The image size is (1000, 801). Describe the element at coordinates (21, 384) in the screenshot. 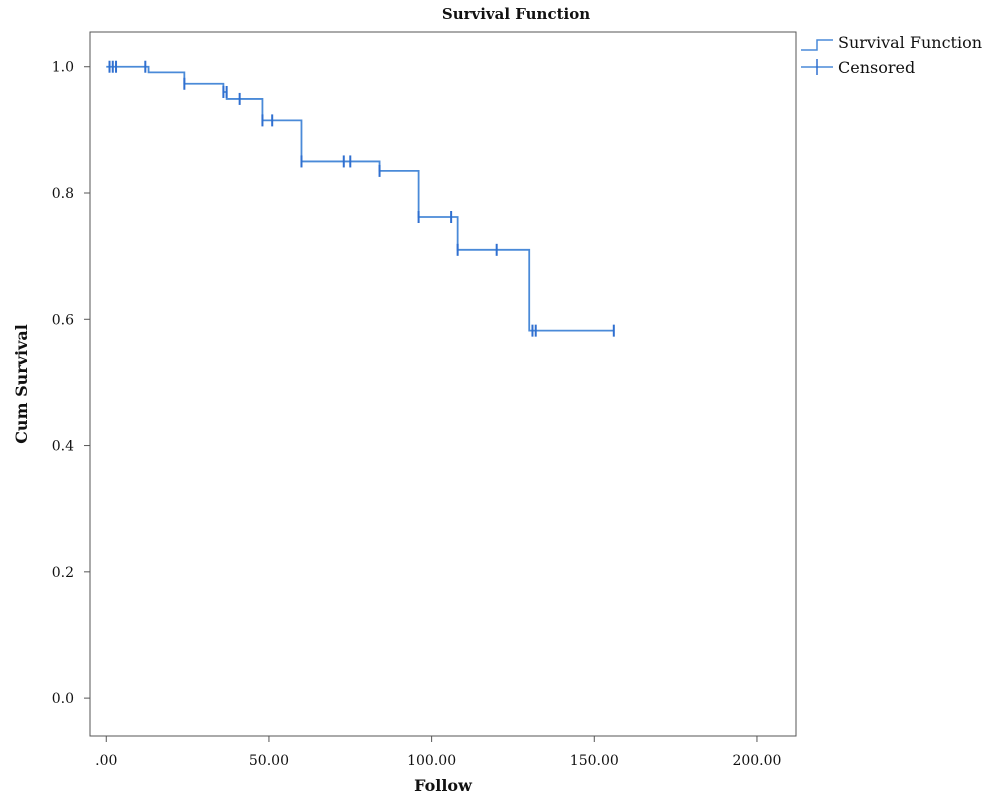

I see `y-axis-label: Cum Survival` at that location.